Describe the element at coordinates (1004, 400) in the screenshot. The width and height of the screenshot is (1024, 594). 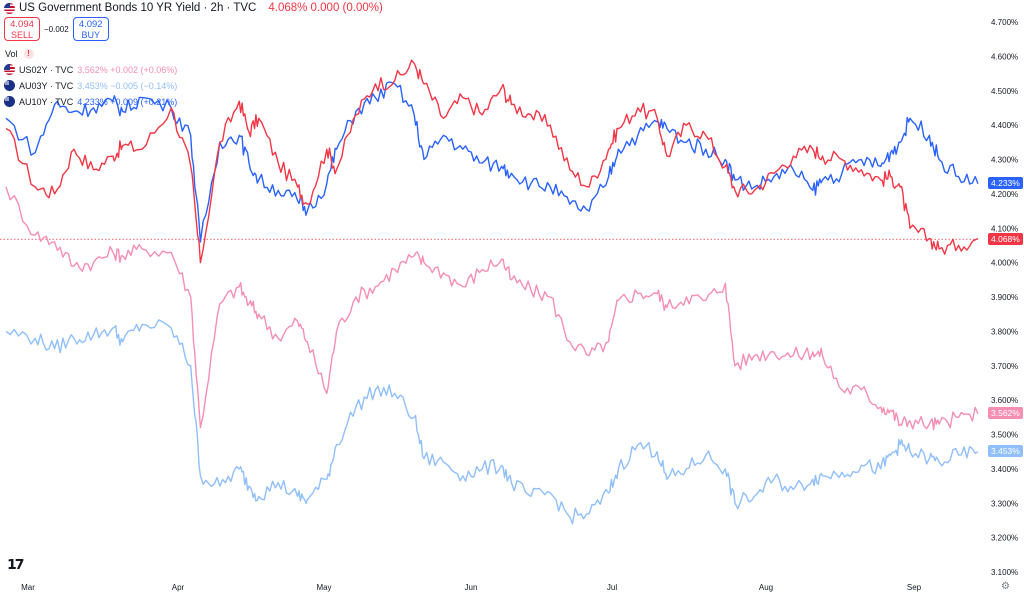
I see `y-tick-label: 3.600%` at that location.